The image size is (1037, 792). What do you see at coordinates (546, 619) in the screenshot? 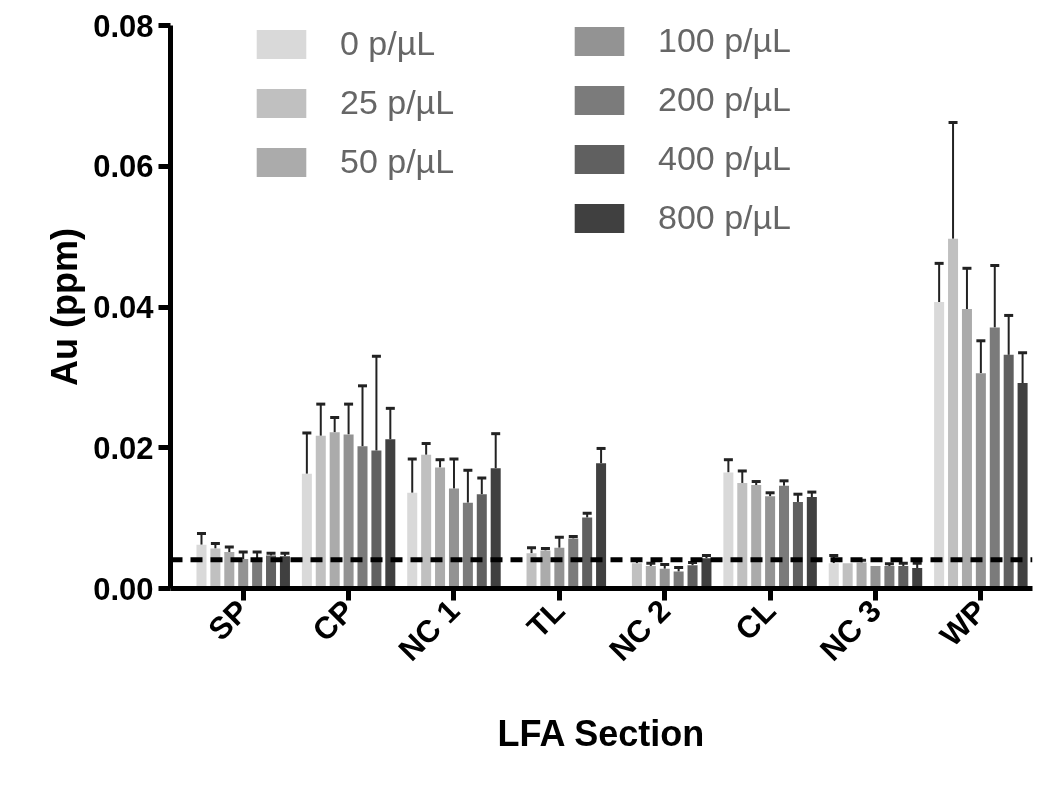
I see `x-tick-label: TL` at bounding box center [546, 619].